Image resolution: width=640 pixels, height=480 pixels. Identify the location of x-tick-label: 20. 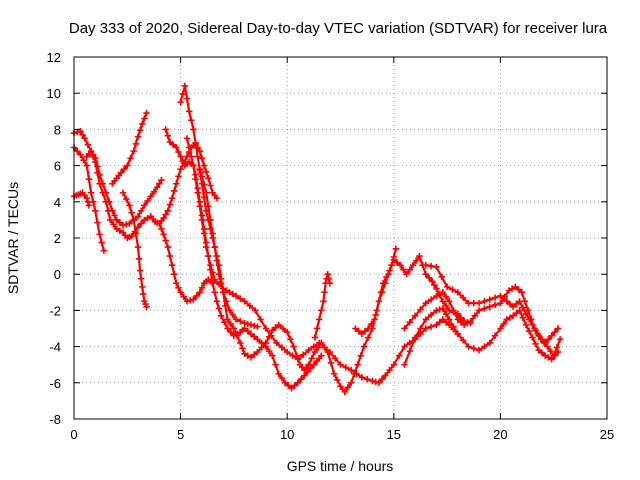
(500, 434).